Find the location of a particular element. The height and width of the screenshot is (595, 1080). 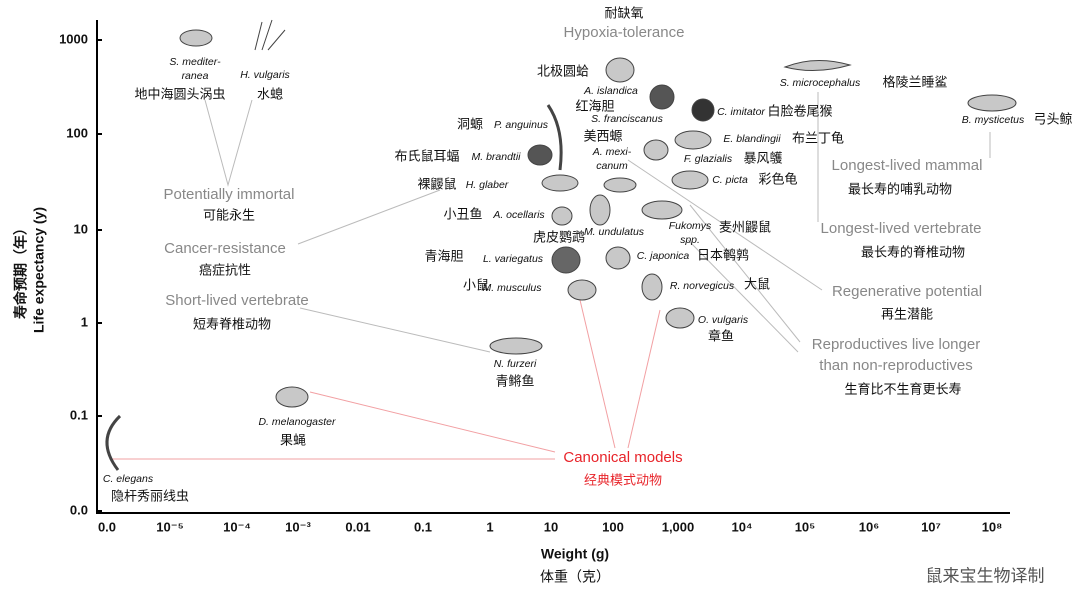

whale-icon is located at coordinates (992, 103).